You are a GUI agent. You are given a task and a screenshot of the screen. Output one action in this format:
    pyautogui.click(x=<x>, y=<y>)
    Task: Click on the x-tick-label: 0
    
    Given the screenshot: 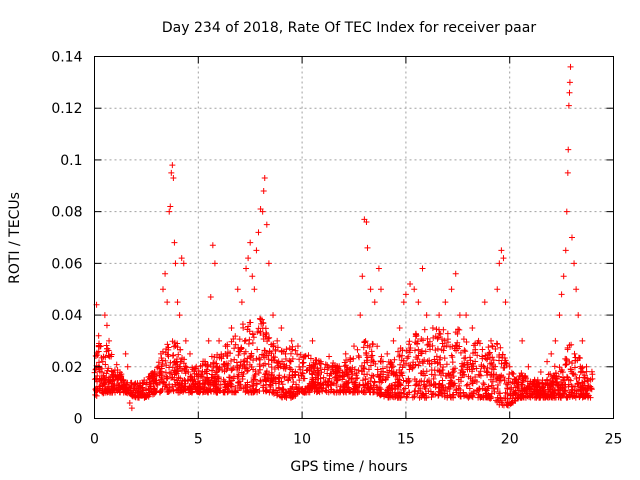 What is the action you would take?
    pyautogui.click(x=94, y=440)
    